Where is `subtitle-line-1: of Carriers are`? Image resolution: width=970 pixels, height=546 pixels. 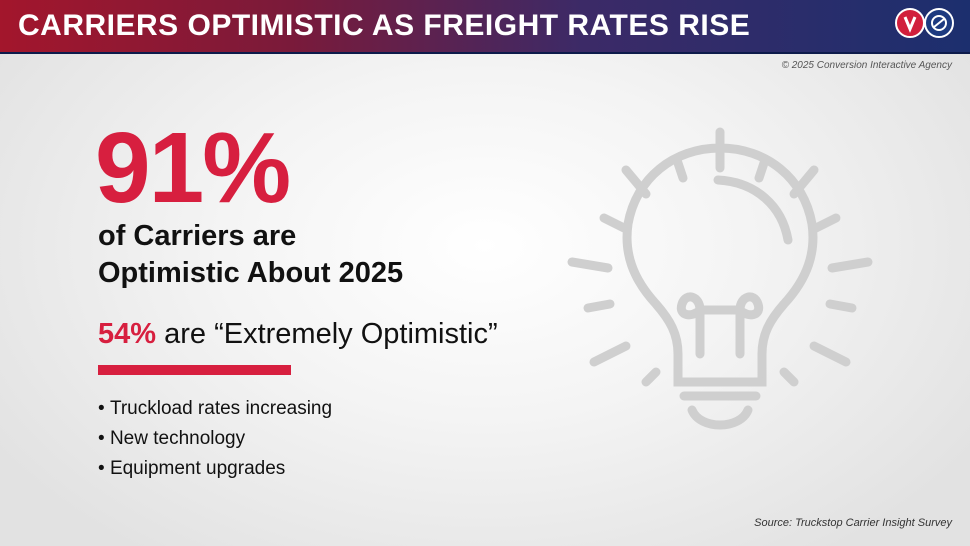 subtitle-line-1: of Carriers are is located at coordinates (197, 236).